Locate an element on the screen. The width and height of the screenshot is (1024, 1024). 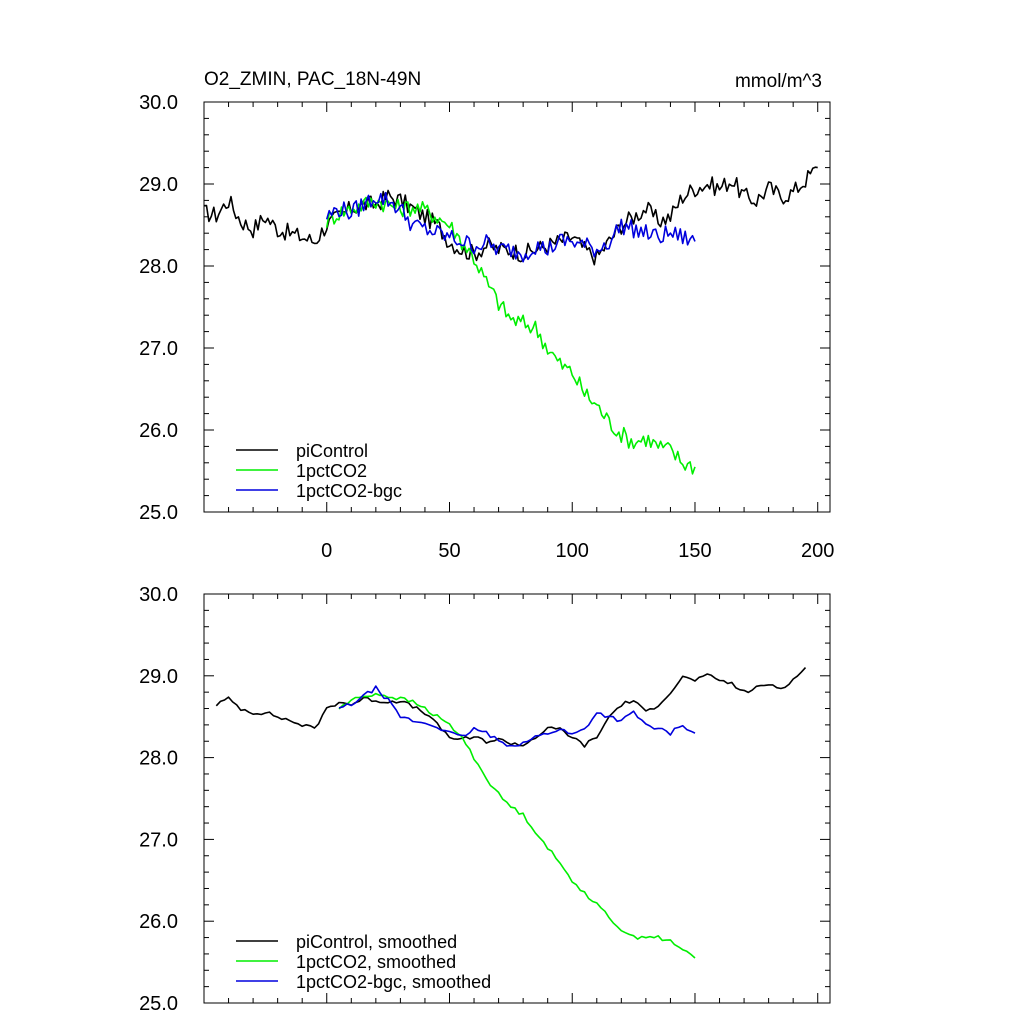
series-line-1pctco2-bgc-smoothed is located at coordinates (517, 716).